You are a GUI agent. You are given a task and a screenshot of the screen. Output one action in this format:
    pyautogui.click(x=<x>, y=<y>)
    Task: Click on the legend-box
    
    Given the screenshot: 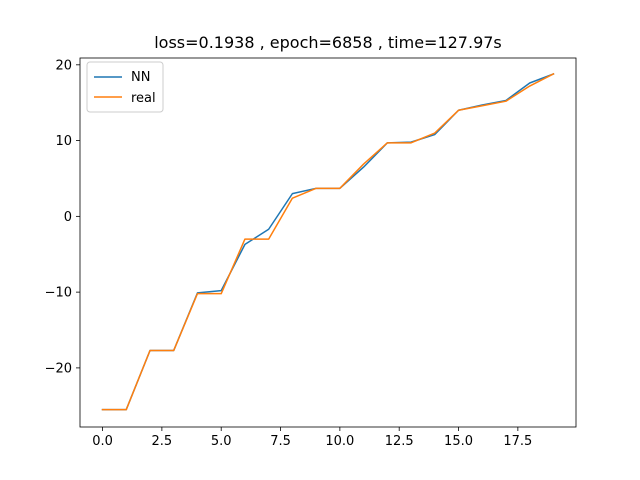 What is the action you would take?
    pyautogui.click(x=125, y=87)
    